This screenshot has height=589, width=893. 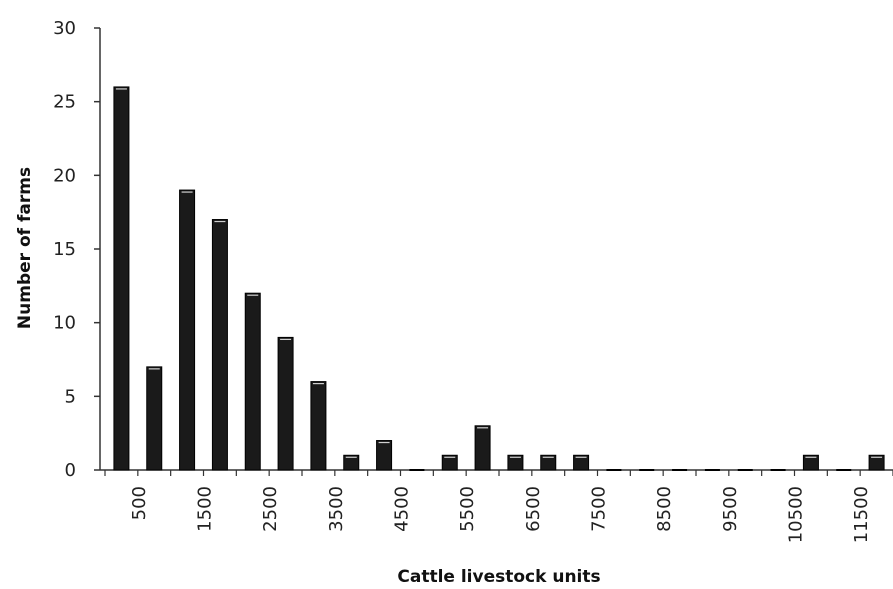 I want to click on x-tick-label: 5500, so click(x=467, y=509).